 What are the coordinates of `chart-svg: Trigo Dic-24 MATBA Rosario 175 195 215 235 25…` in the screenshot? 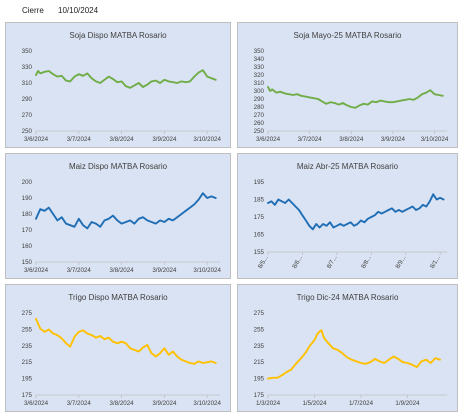 It's located at (350, 350).